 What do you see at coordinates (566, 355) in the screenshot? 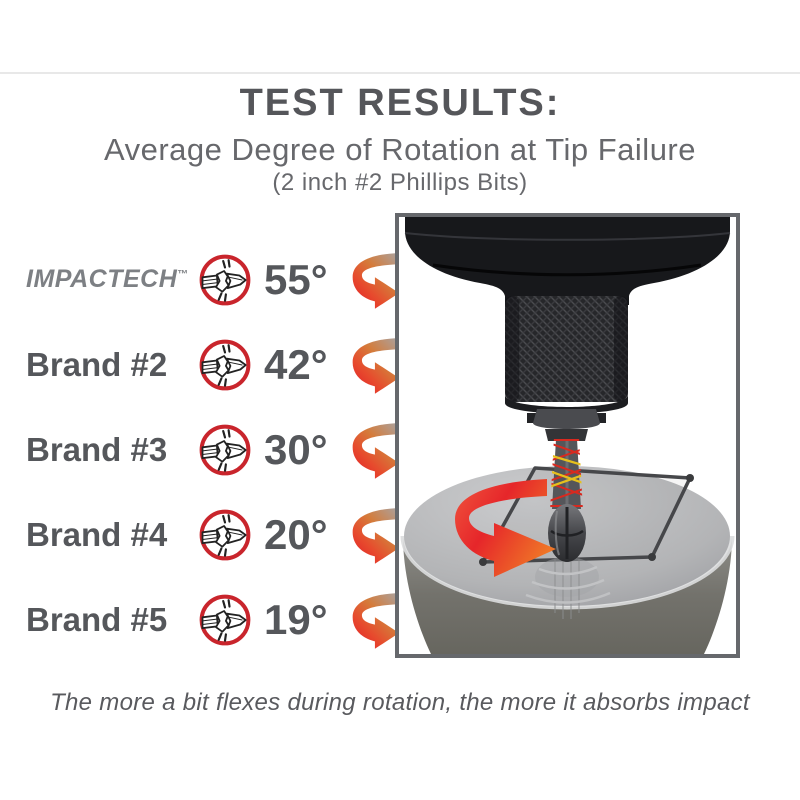
I see `knurled-chuck` at bounding box center [566, 355].